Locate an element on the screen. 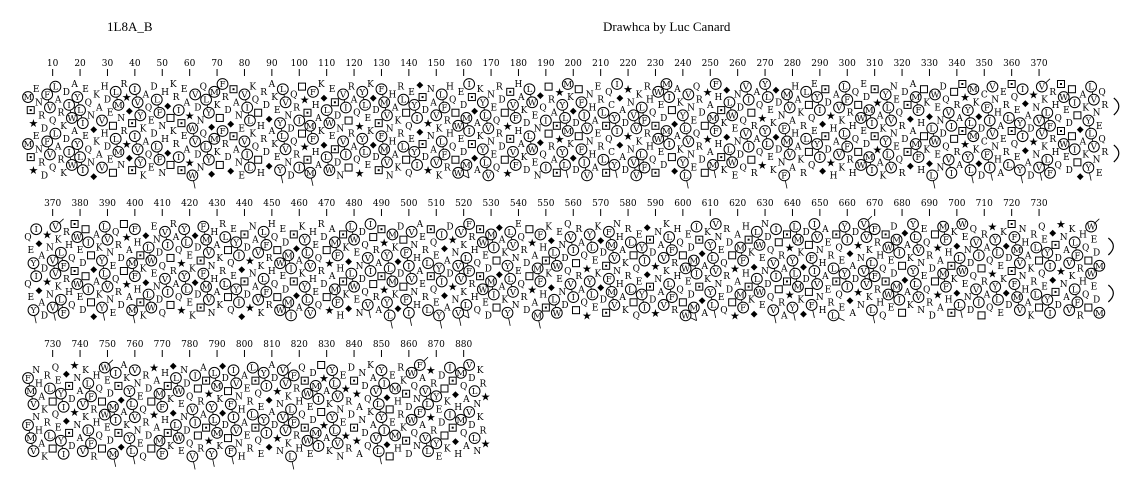 This screenshot has width=1123, height=500. ruler-tick-label: 30 is located at coordinates (108, 64).